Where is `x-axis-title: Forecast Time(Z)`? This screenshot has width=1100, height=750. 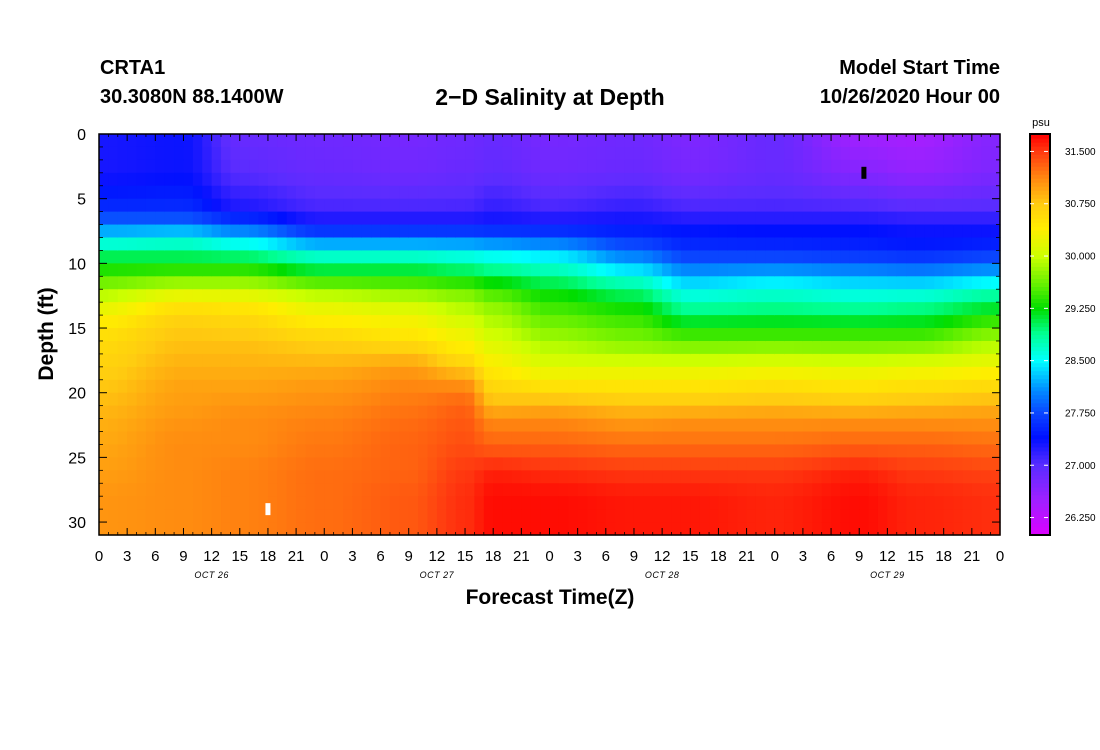
x-axis-title: Forecast Time(Z) is located at coordinates (550, 597).